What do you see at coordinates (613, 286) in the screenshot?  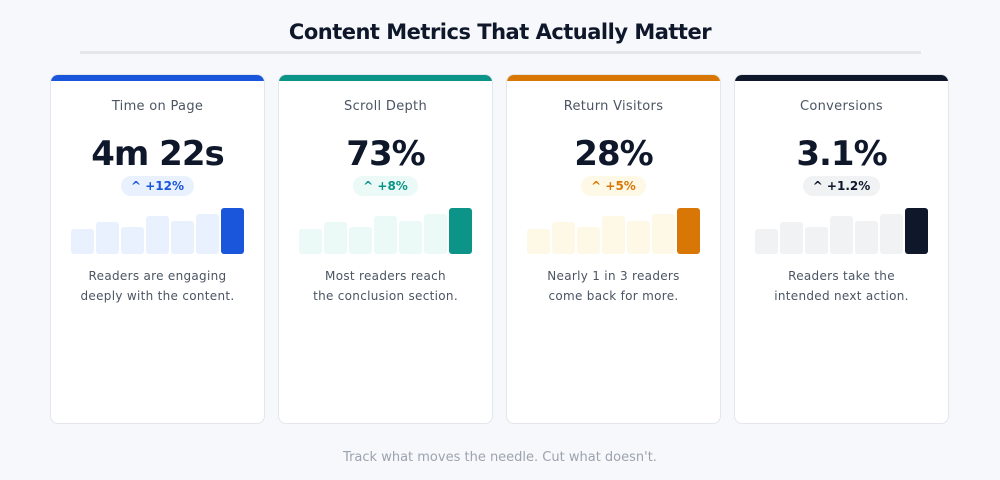 I see `metric-description: Nearly 1 in 3 readers come back for more.` at bounding box center [613, 286].